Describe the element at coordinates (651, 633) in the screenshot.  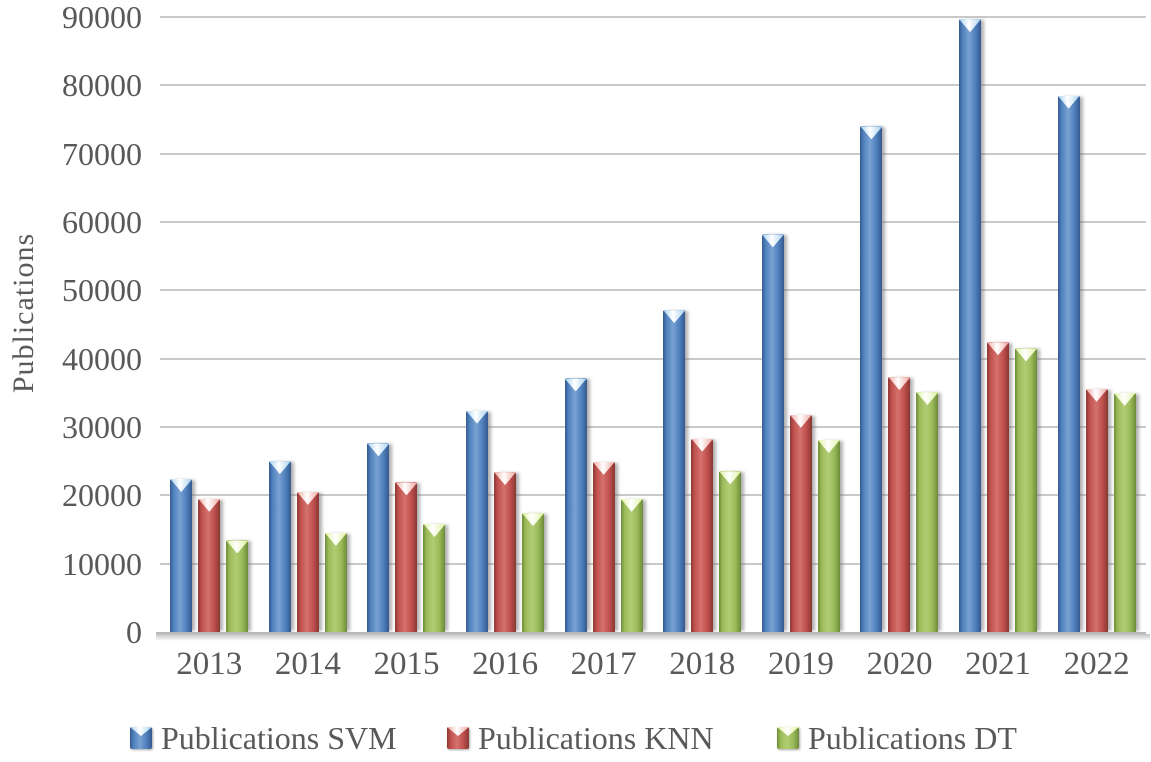
I see `x-axis-line` at that location.